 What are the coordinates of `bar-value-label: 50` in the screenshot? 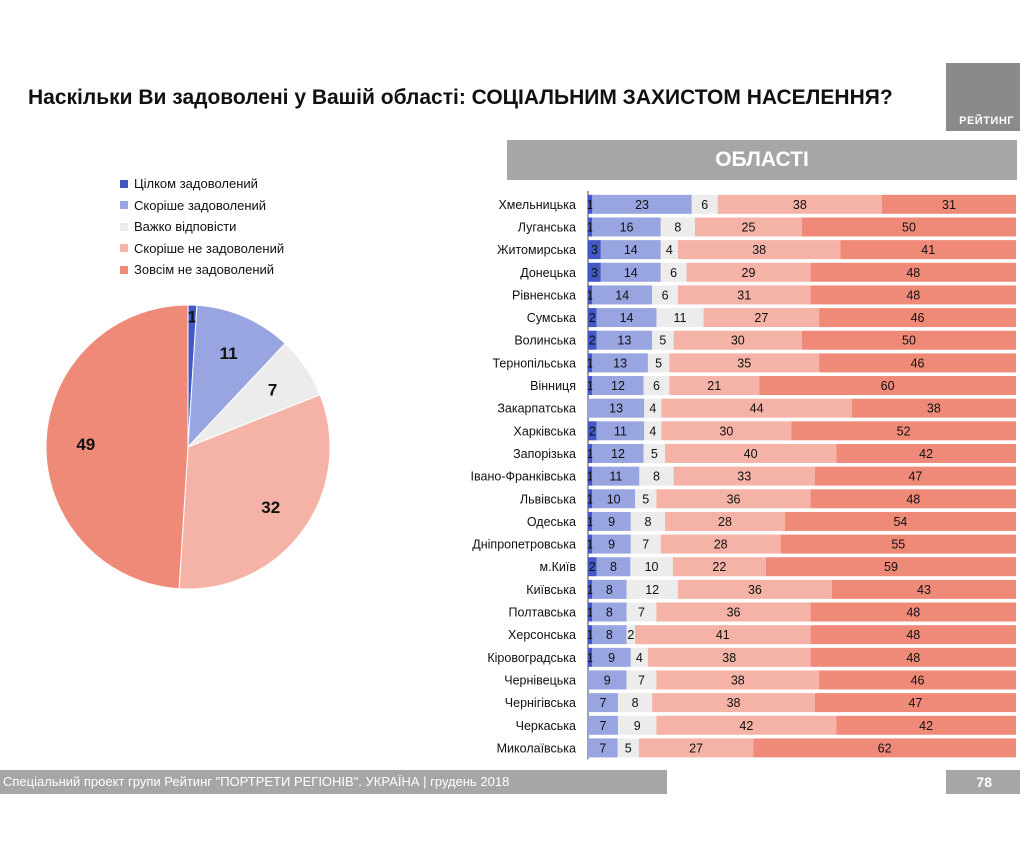 It's located at (909, 341).